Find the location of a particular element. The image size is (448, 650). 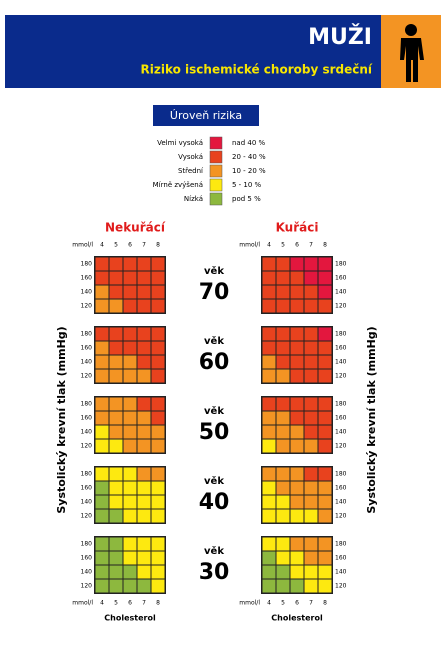

column-header: Nekuřácí is located at coordinates (135, 228).